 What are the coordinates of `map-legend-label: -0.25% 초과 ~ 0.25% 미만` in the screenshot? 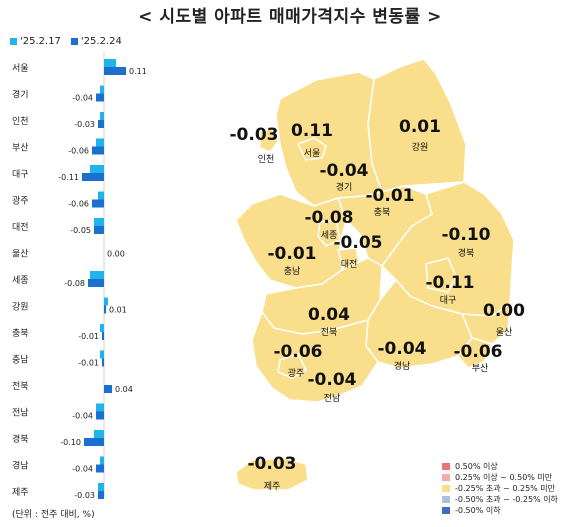 It's located at (505, 488).